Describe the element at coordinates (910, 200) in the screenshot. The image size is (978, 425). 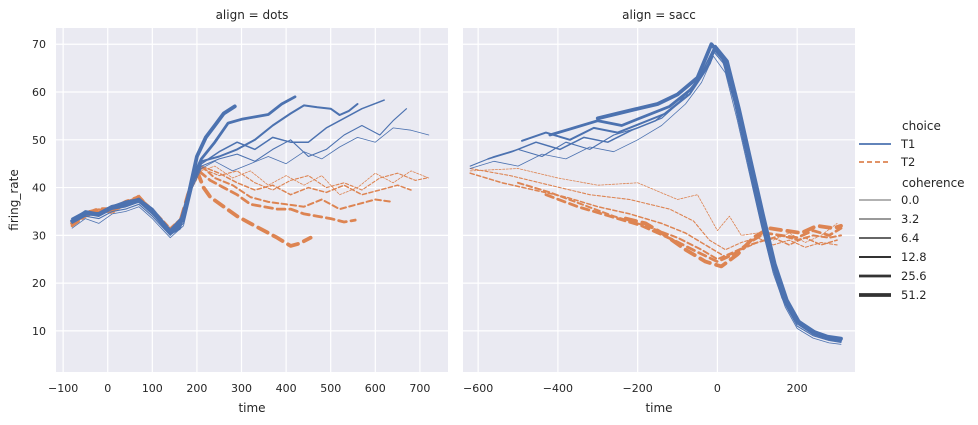
I see `legend-item-coherence-0.0-label: 0.0` at that location.